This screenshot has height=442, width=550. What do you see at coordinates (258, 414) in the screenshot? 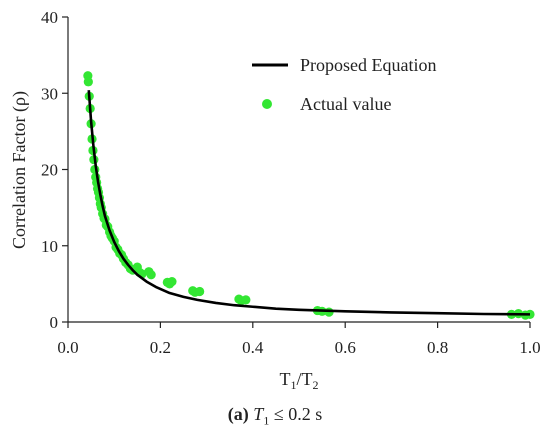
I see `caption-variable: T` at bounding box center [258, 414].